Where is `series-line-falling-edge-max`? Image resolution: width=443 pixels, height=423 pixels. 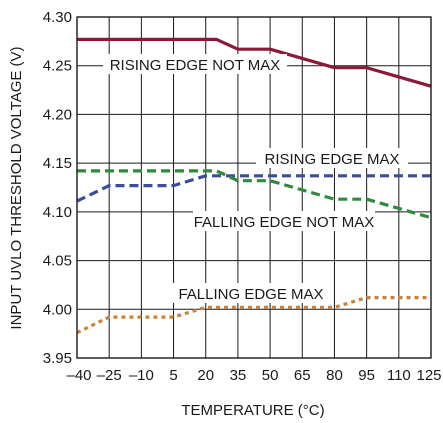 series-line-falling-edge-max is located at coordinates (253, 315).